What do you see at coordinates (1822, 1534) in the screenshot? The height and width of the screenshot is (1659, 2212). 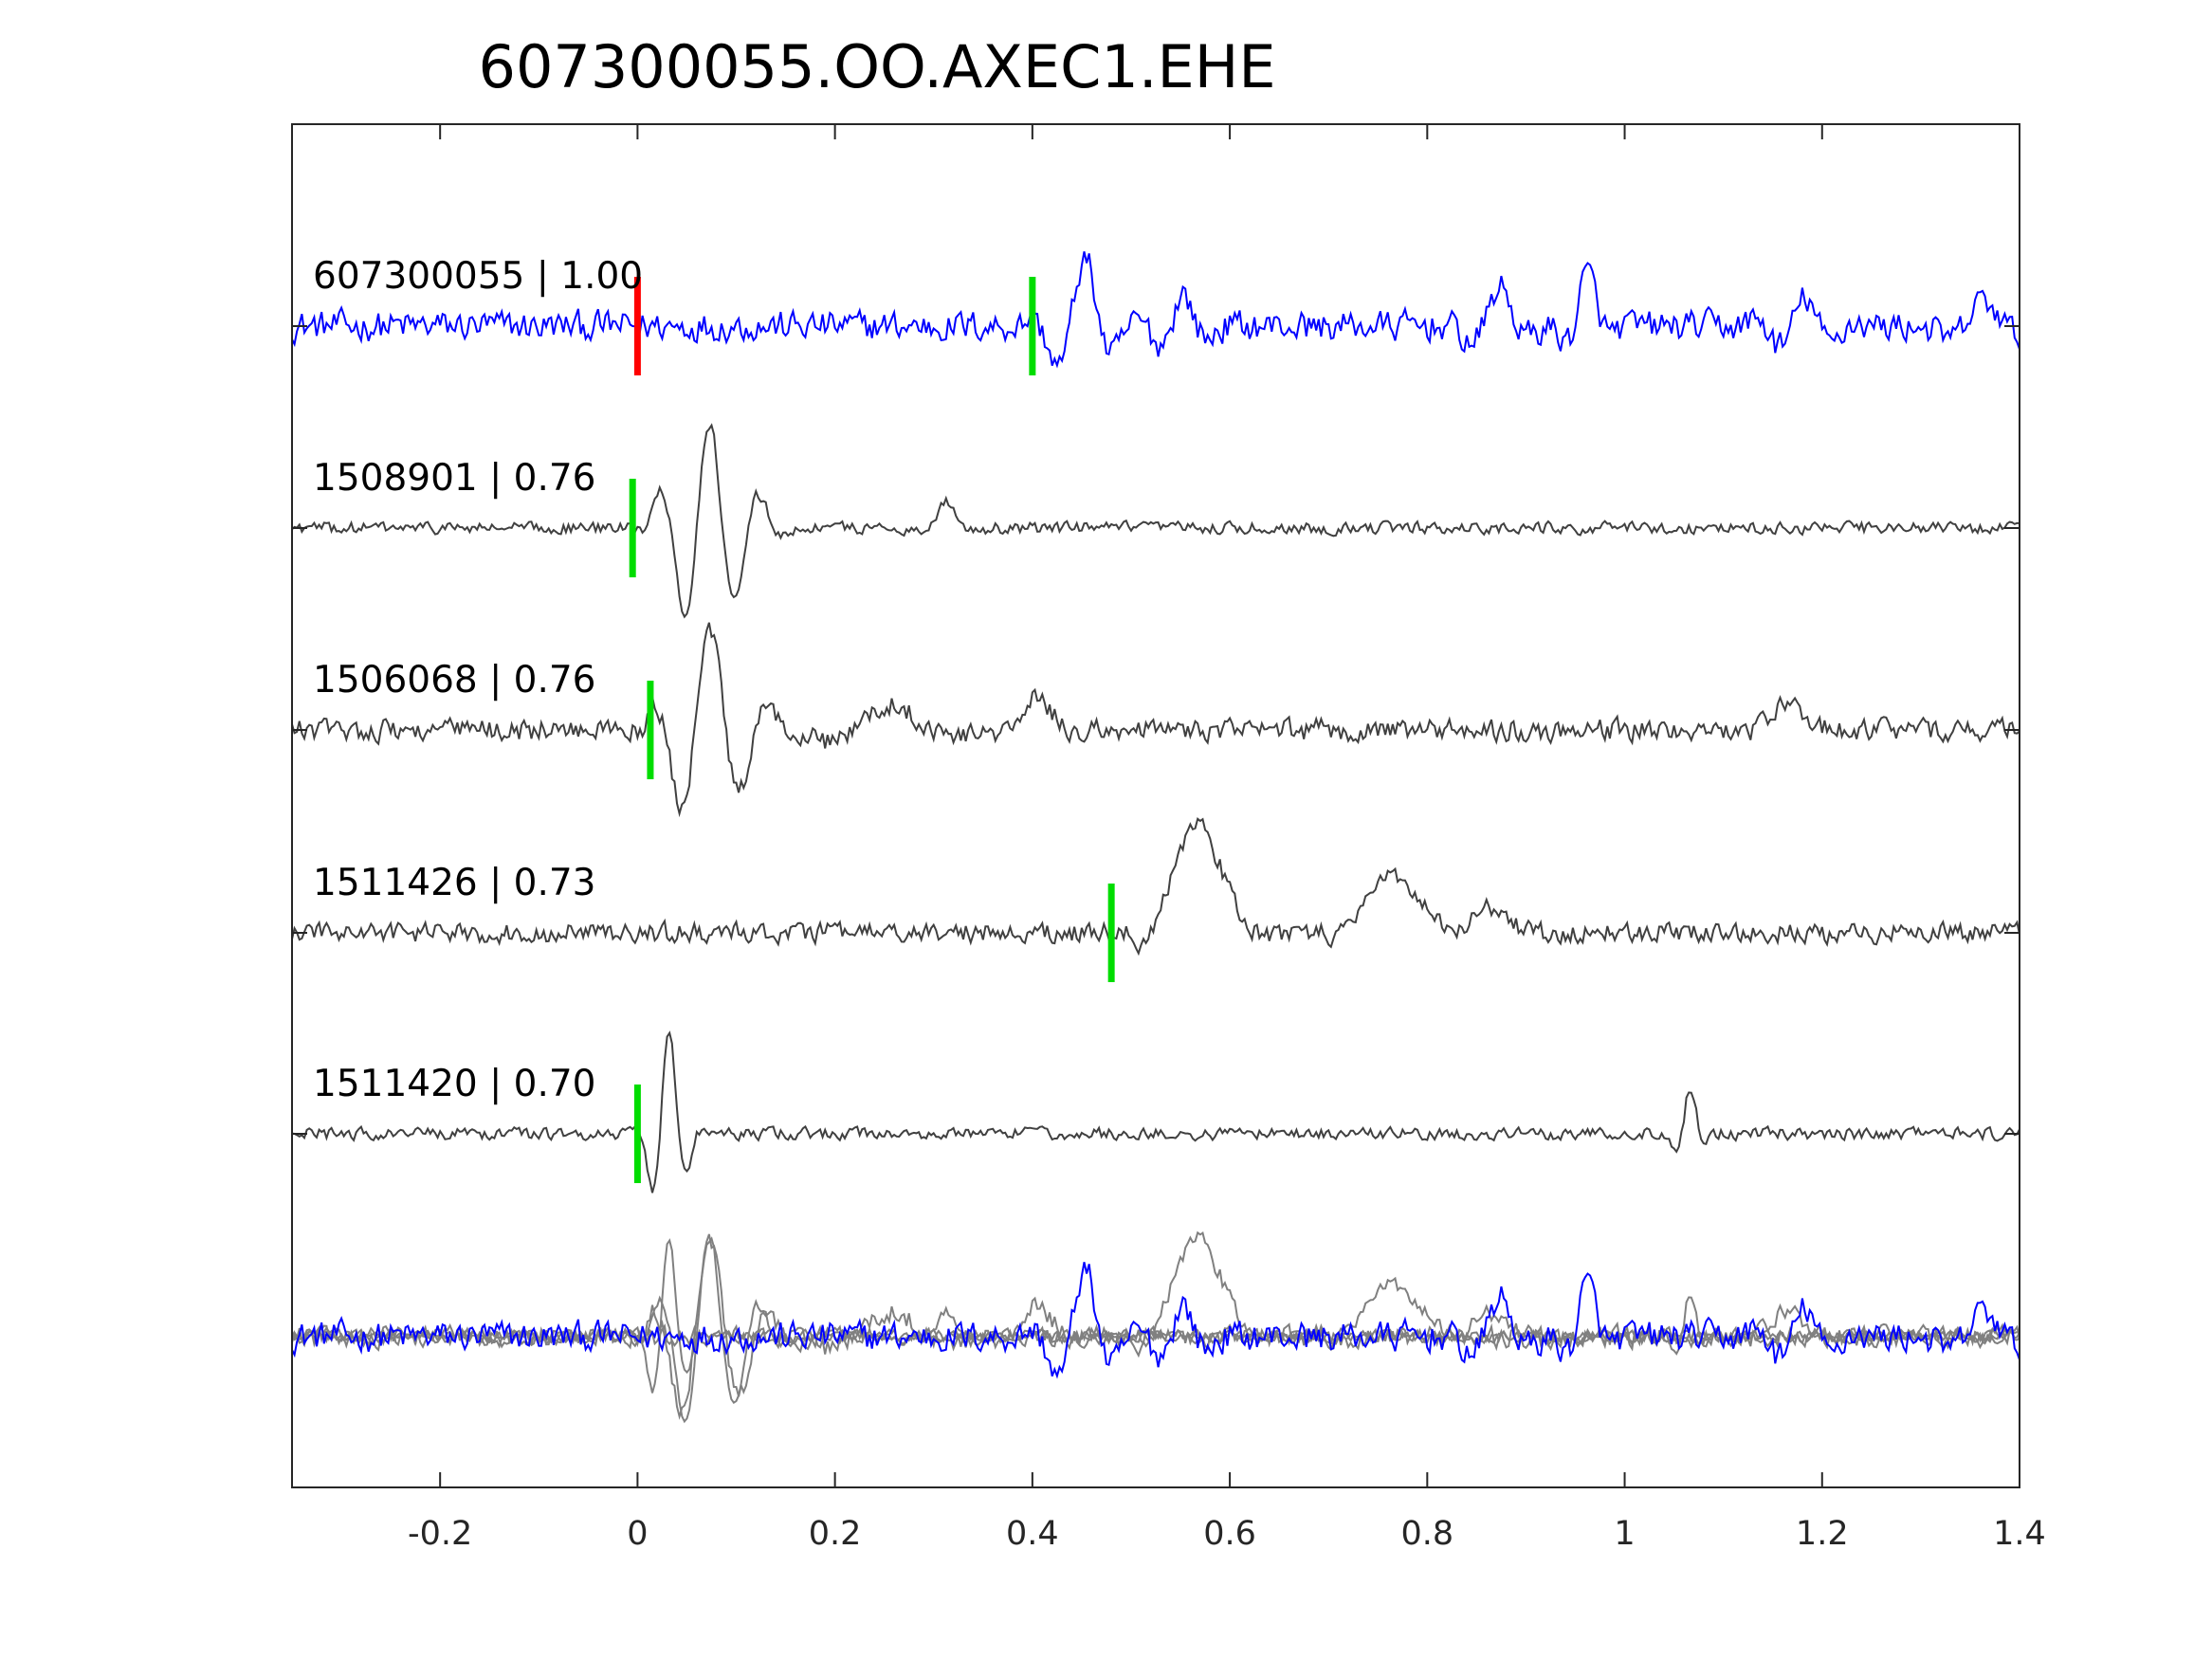 I see `x-tick-label: 1.2` at bounding box center [1822, 1534].